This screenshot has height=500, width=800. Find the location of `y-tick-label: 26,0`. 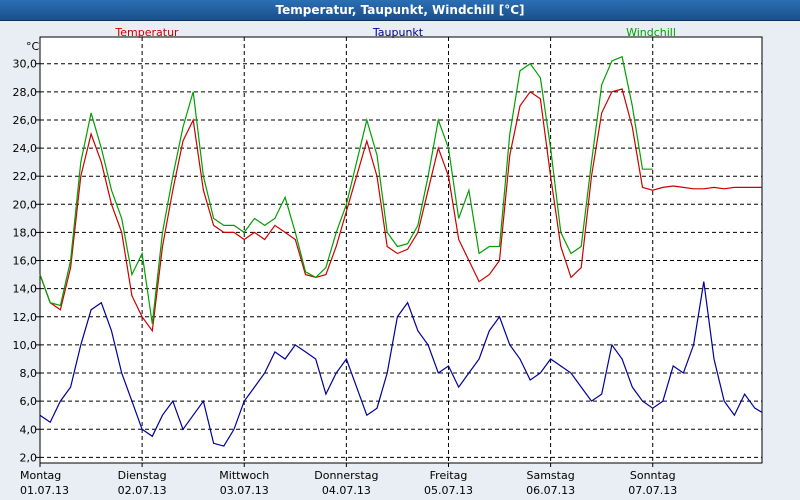

y-tick-label: 26,0 is located at coordinates (25, 120).